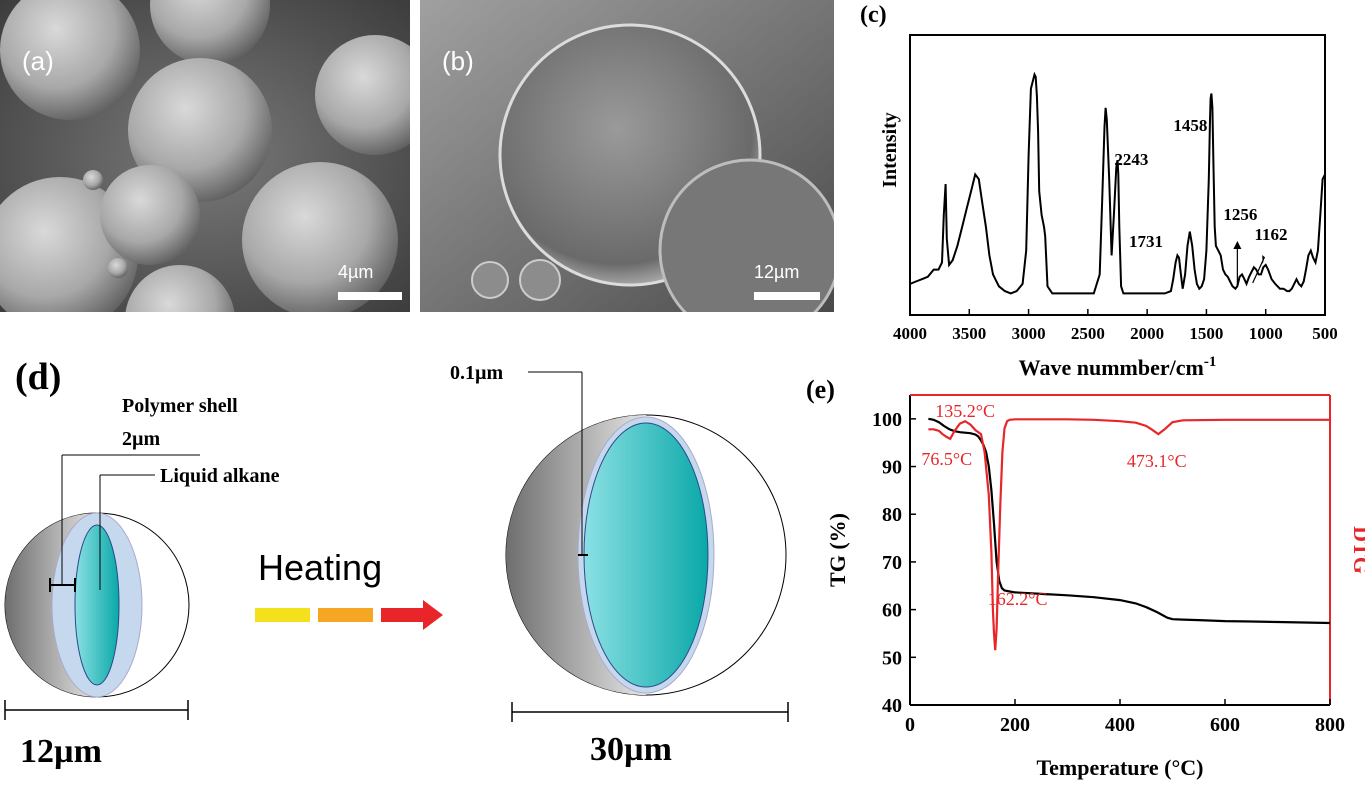 This screenshot has width=1367, height=785. I want to click on arrow-head, so click(433, 615).